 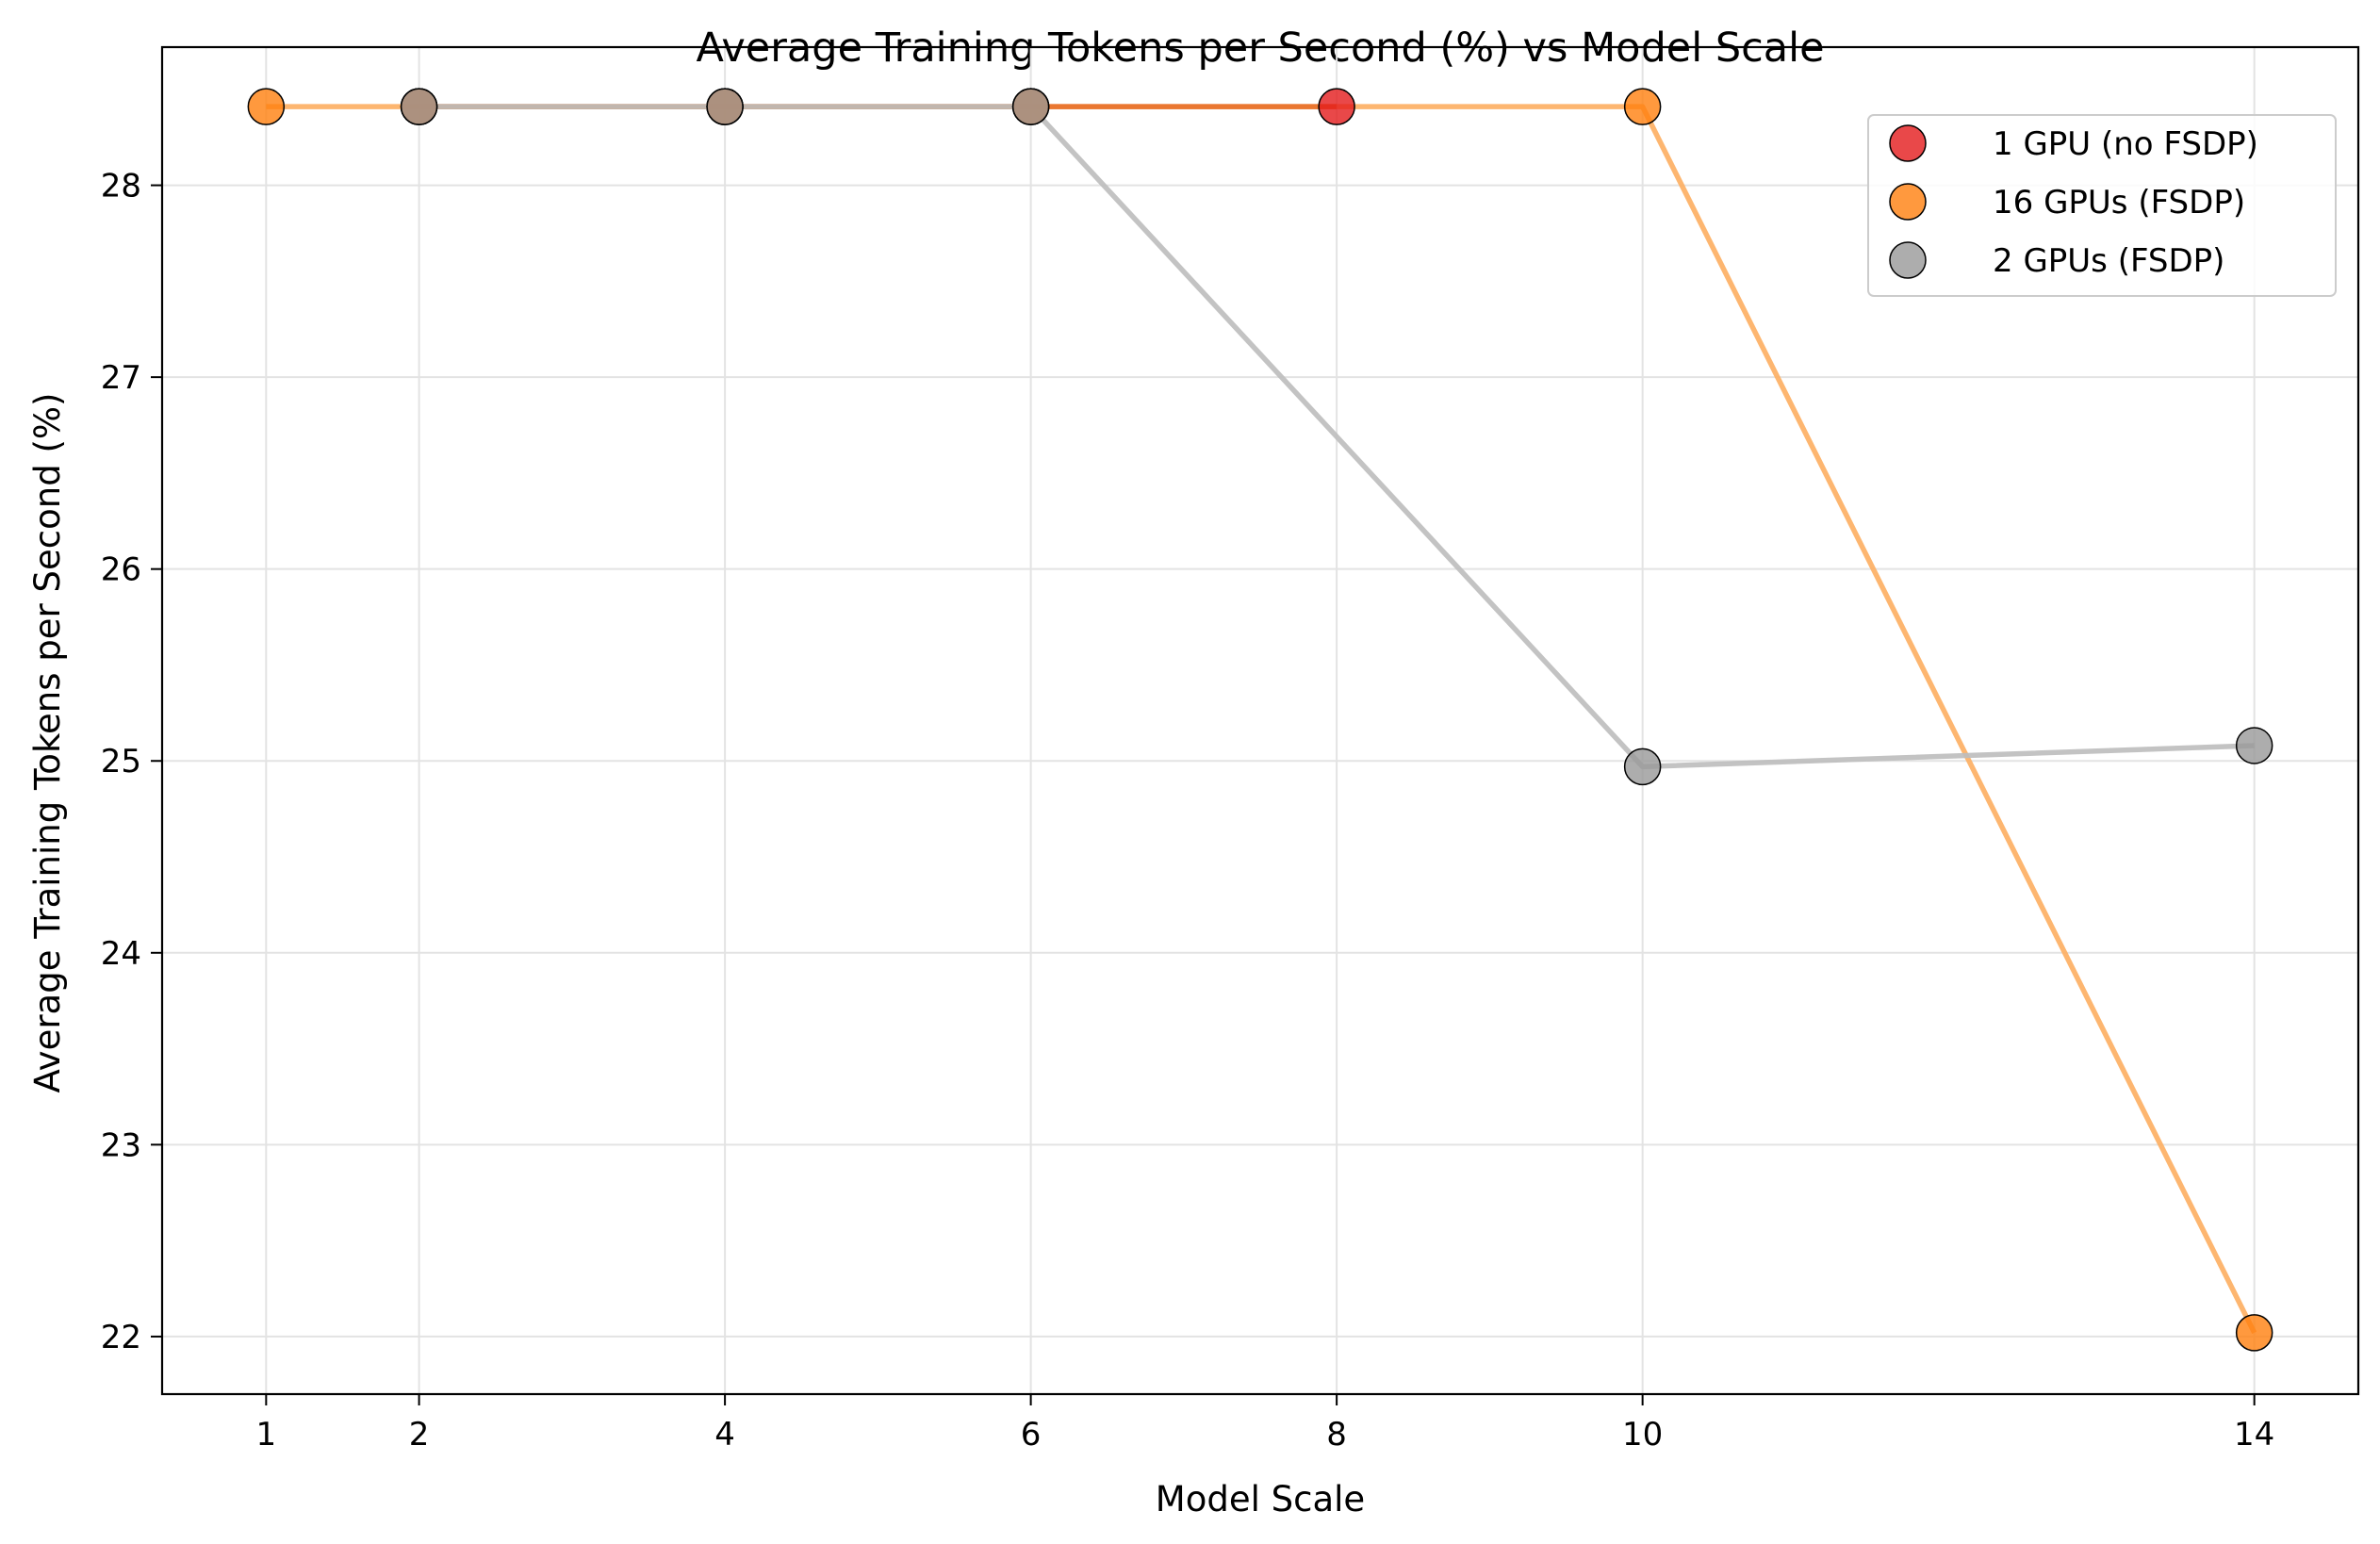 What do you see at coordinates (1260, 1499) in the screenshot?
I see `x-axis-label: Model Scale` at bounding box center [1260, 1499].